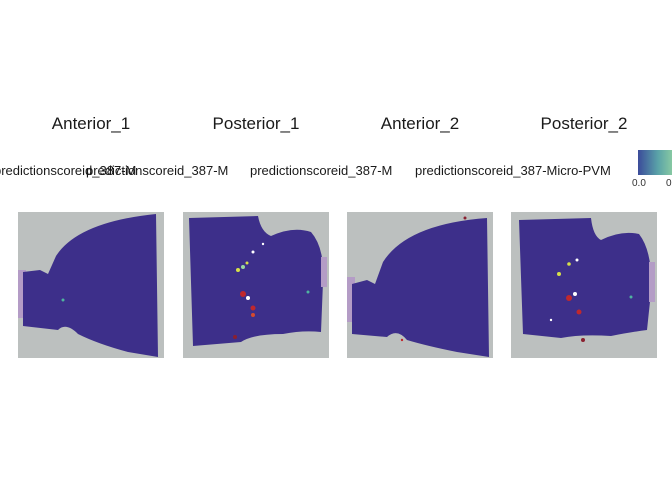 The image size is (672, 480). Describe the element at coordinates (584, 123) in the screenshot. I see `facet-title-posterior-2: Posterior_2` at that location.